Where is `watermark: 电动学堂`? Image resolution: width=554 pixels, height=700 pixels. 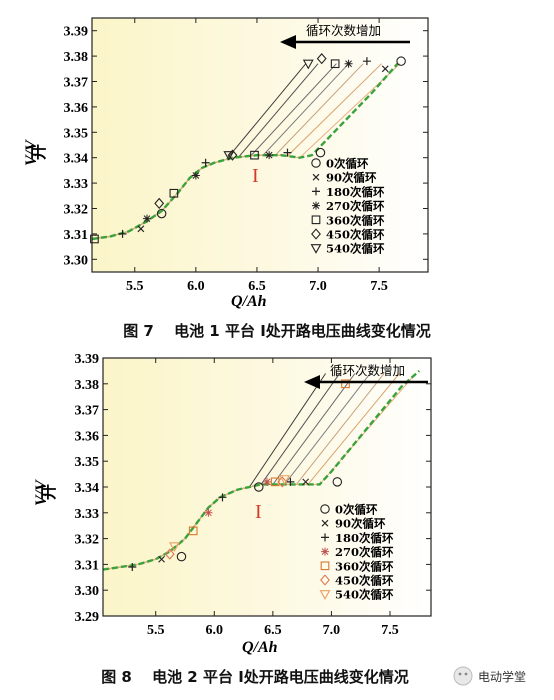 watermark: 电动学堂 is located at coordinates (489, 676).